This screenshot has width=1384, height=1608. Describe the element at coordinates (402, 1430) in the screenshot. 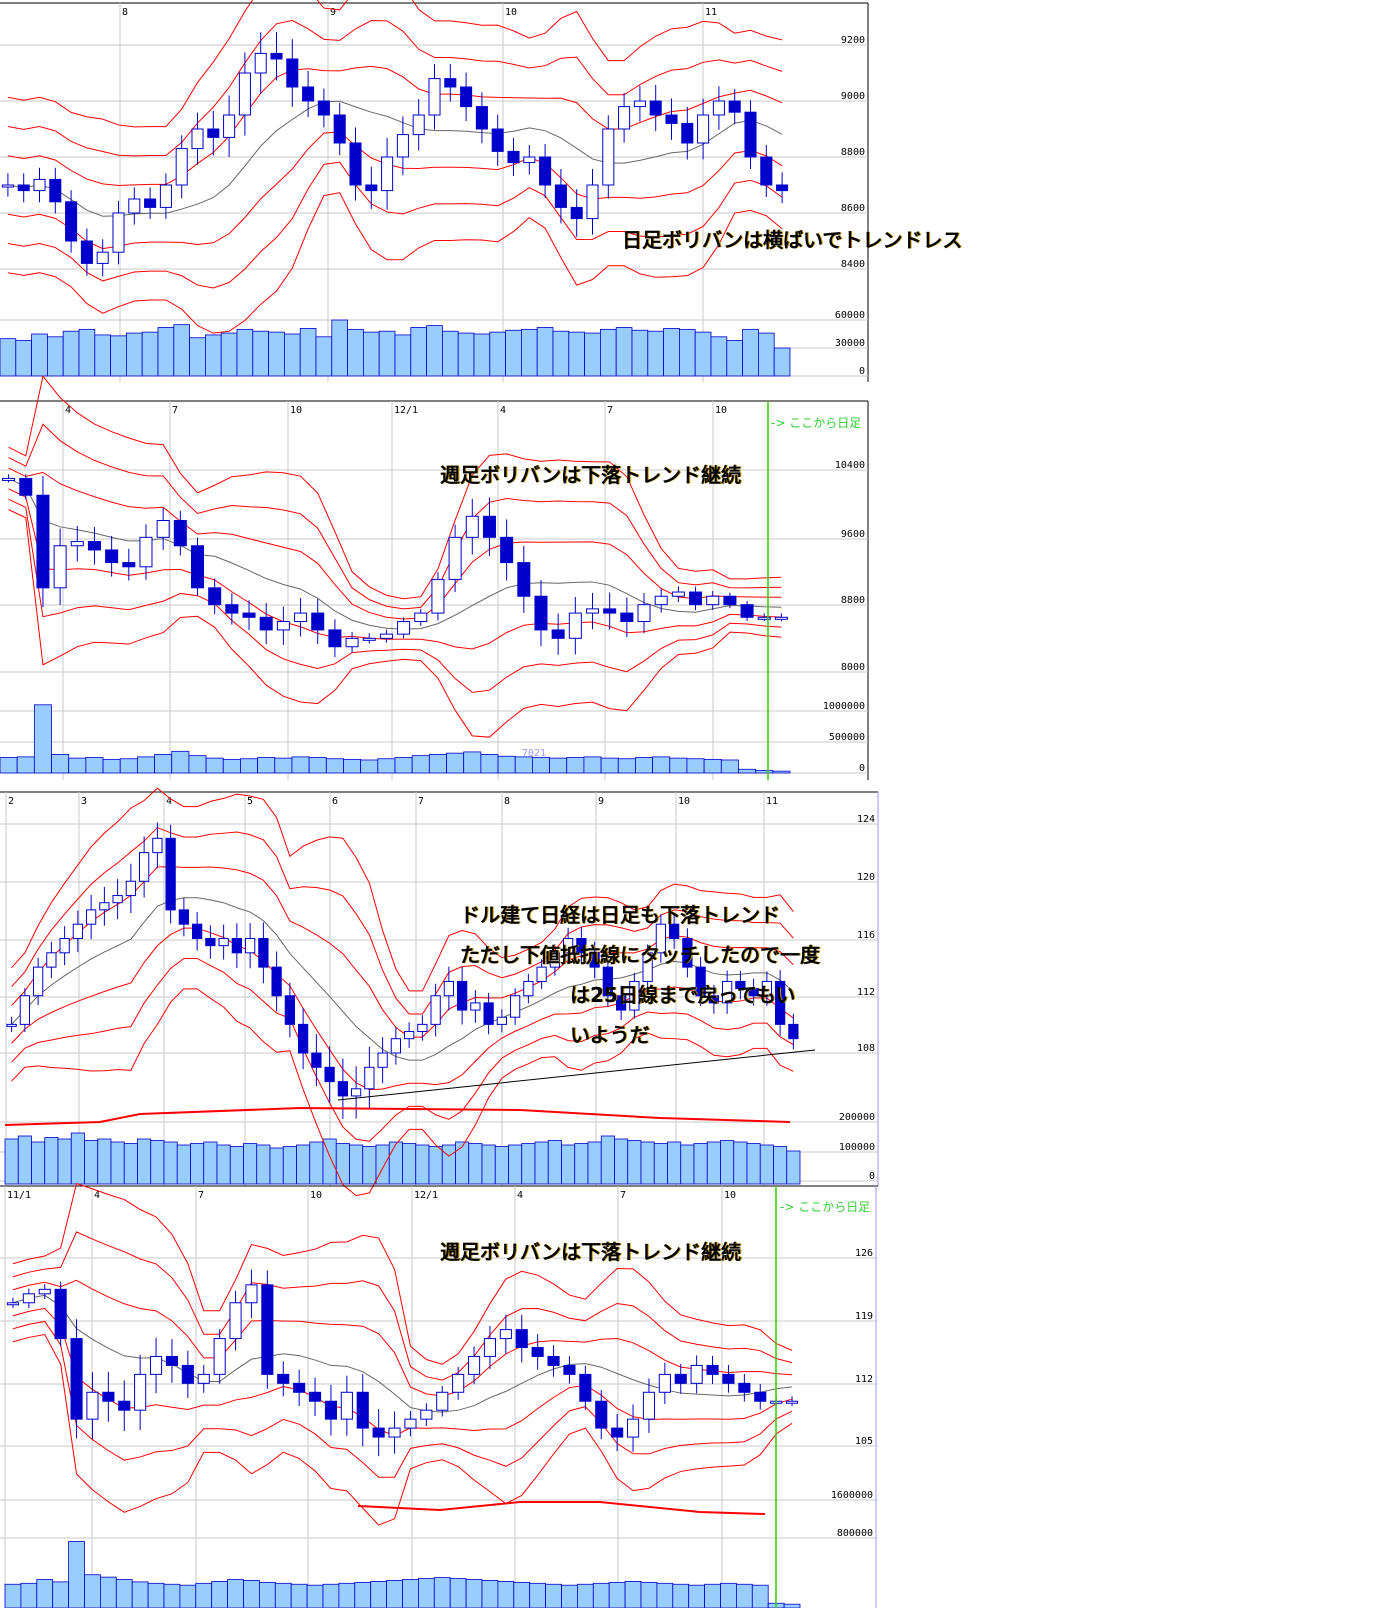

I see `bollinger-band-minus3sigma` at that location.